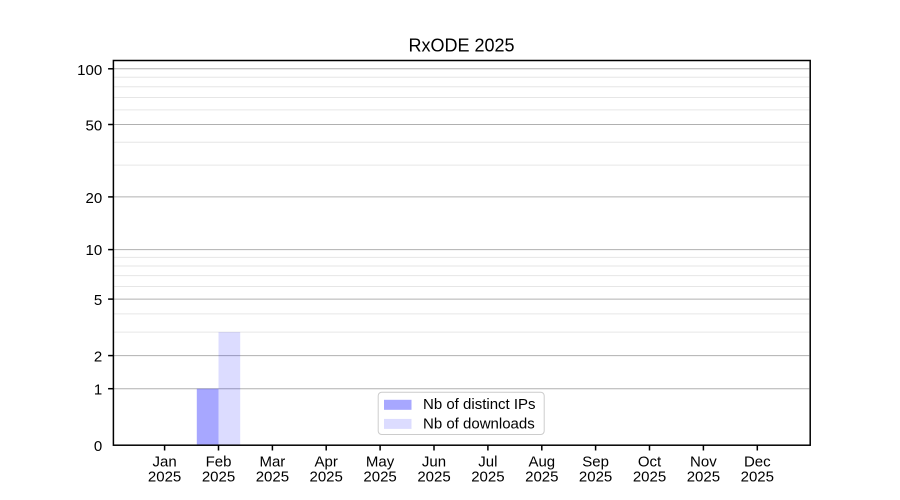  I want to click on svg-text: 5, so click(98, 300).